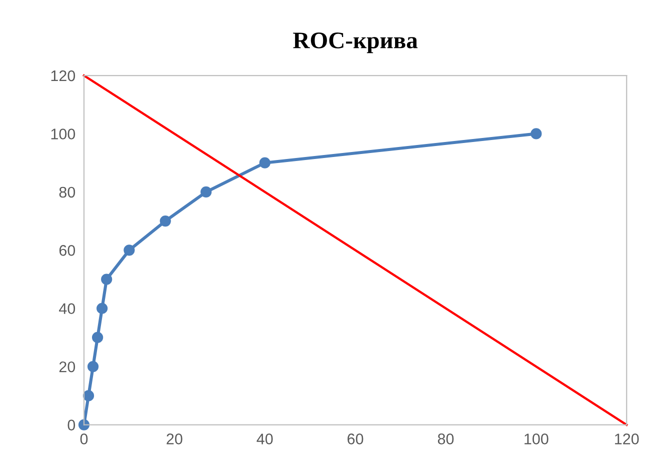 The height and width of the screenshot is (472, 646). Describe the element at coordinates (355, 43) in the screenshot. I see `chart-title: ROC-крива` at that location.